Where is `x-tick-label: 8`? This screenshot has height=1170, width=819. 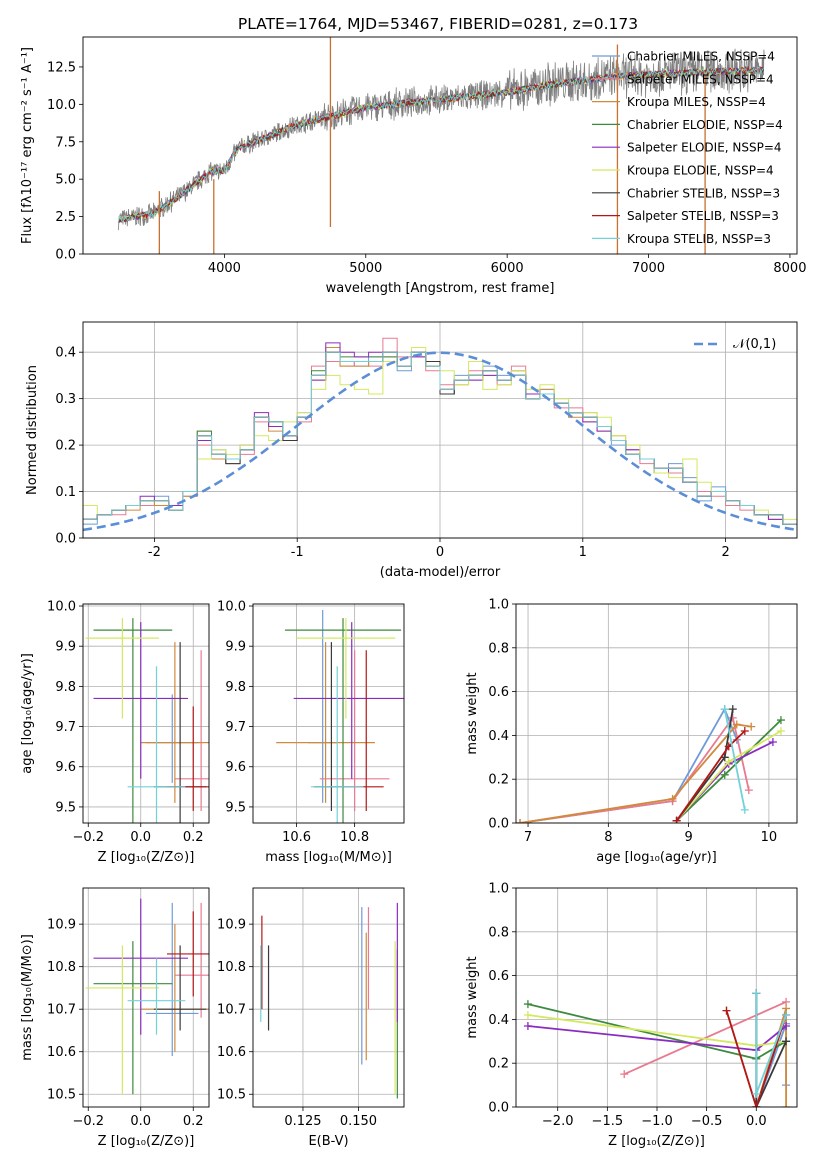
x-tick-label: 8 is located at coordinates (608, 837).